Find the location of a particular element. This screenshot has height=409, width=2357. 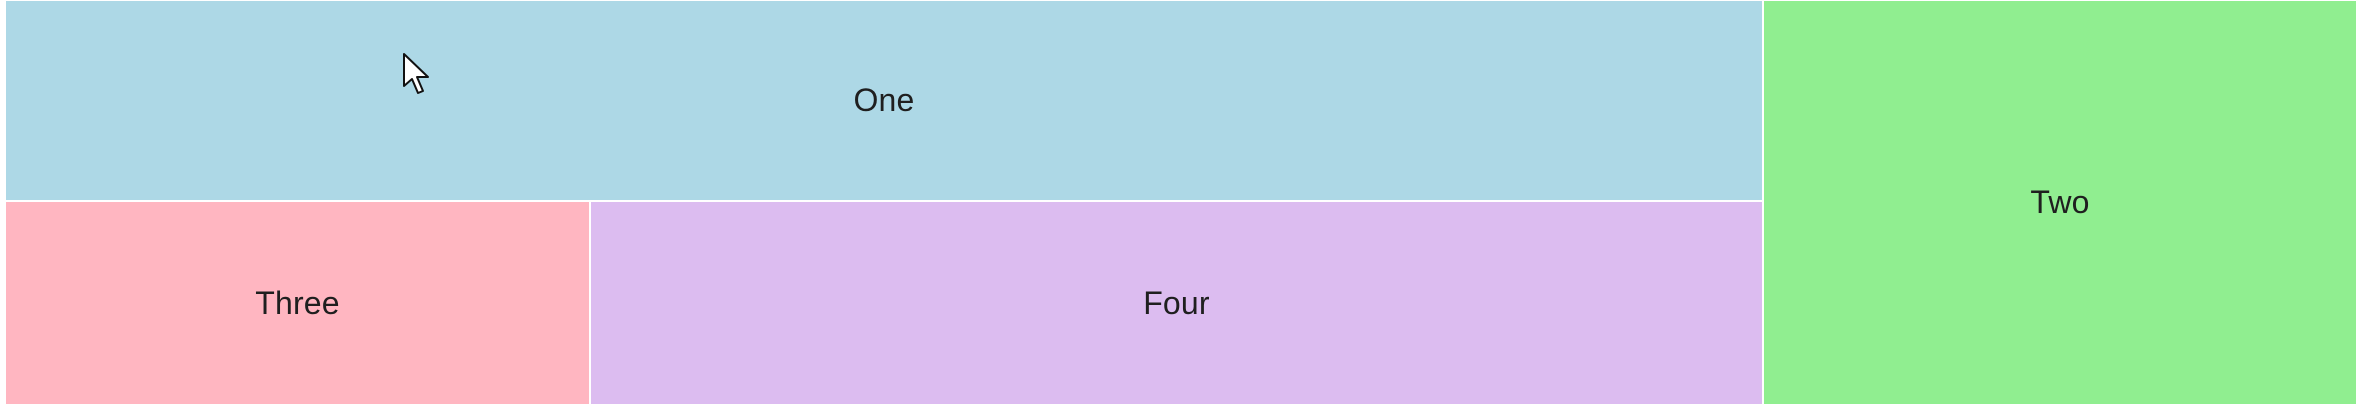

tile-three: Three is located at coordinates (297, 303).